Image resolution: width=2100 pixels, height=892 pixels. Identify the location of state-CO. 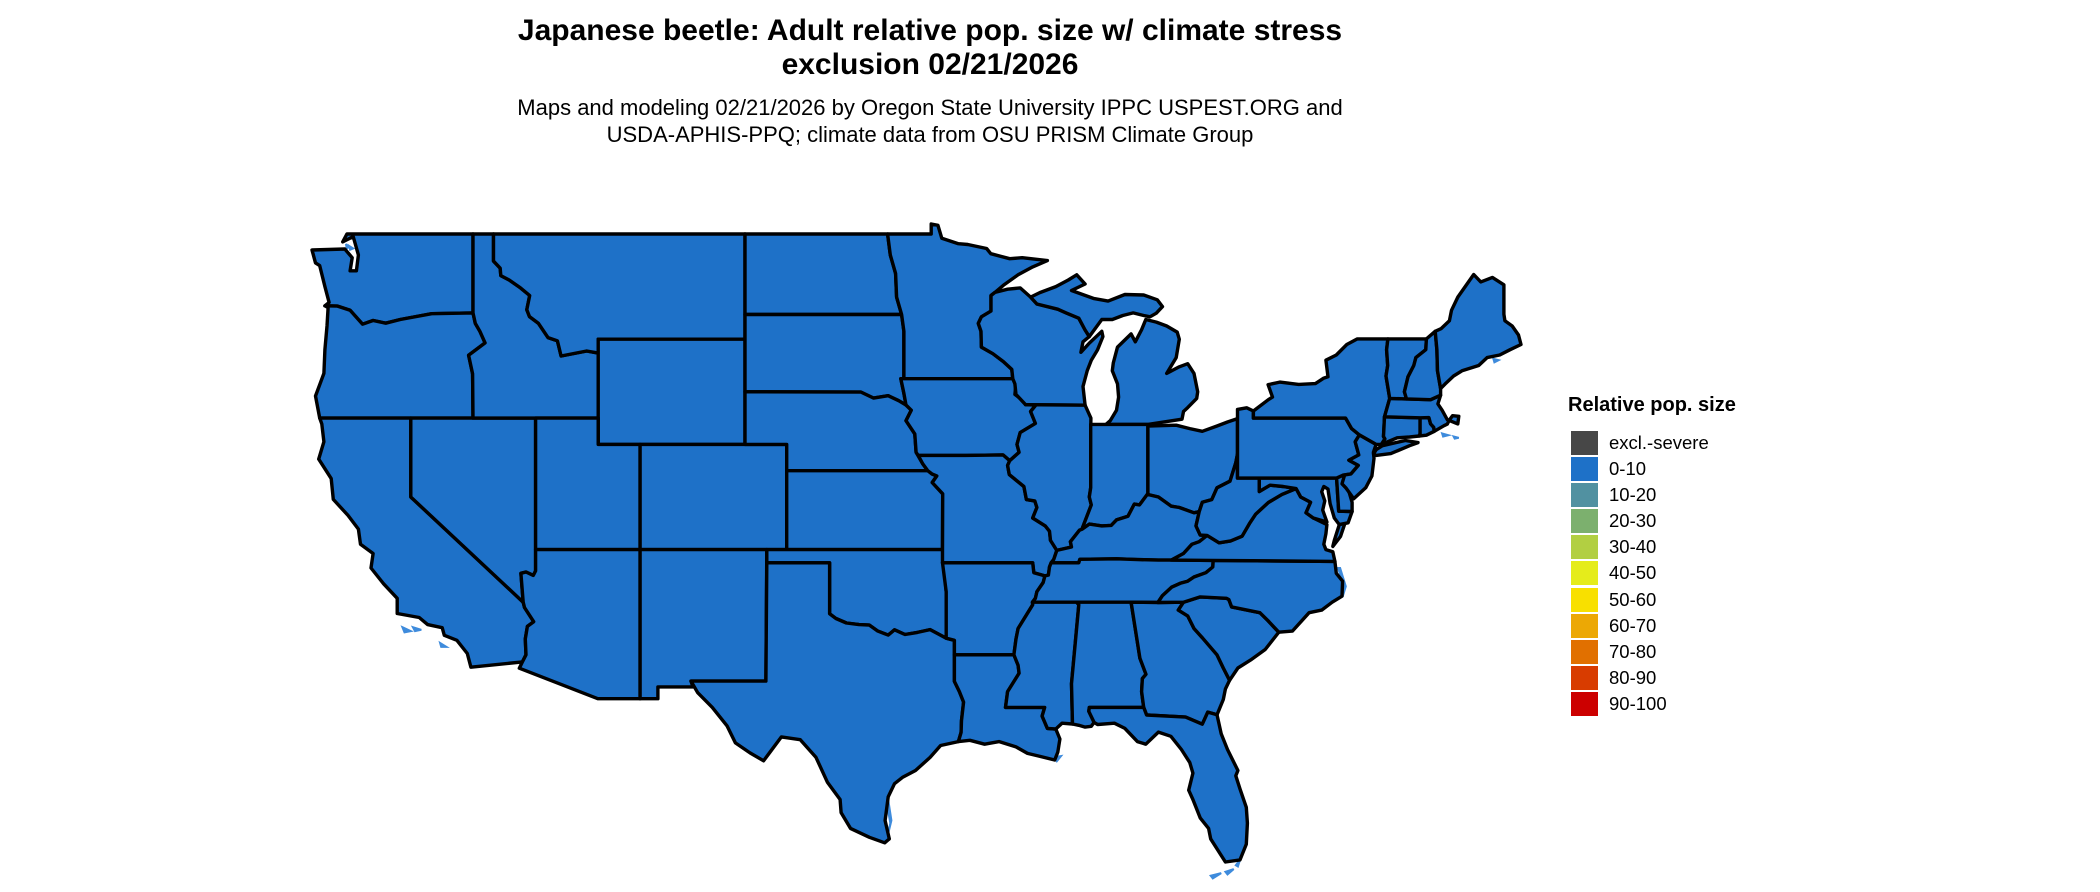
(713, 497).